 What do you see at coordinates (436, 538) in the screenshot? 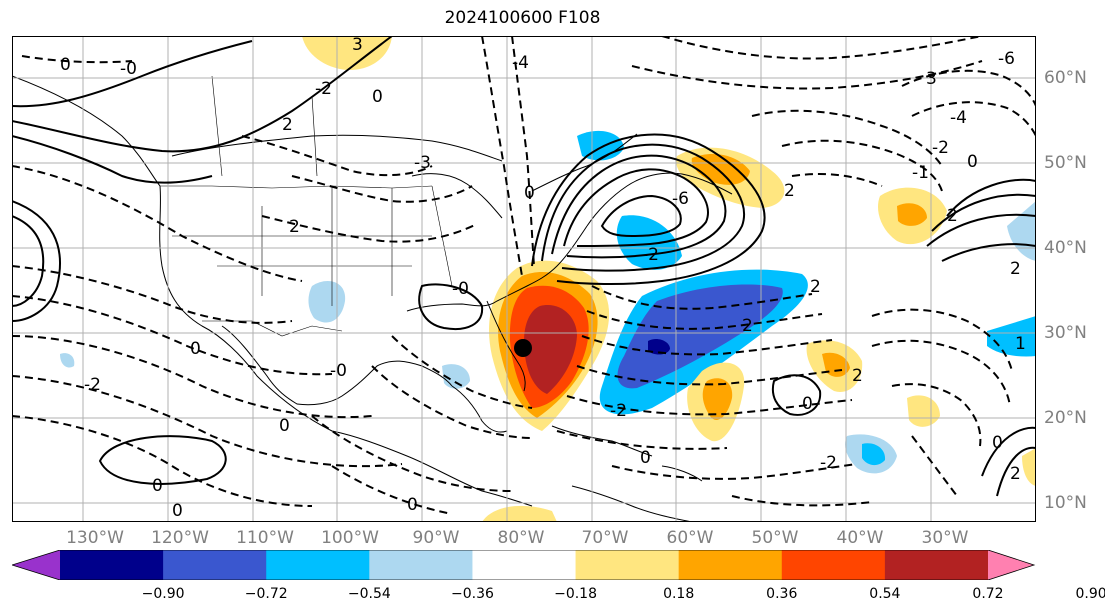
I see `lon-label: 90°W` at bounding box center [436, 538].